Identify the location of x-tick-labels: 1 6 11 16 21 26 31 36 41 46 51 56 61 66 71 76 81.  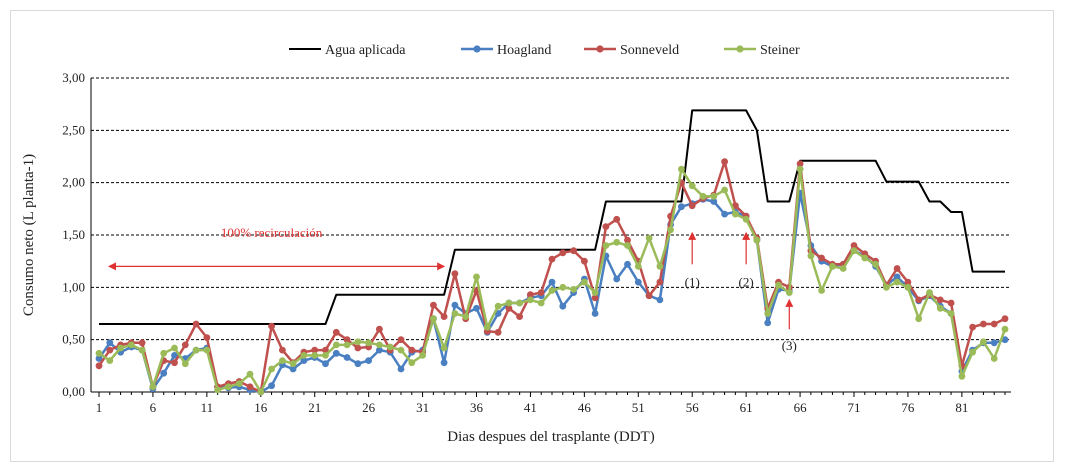
(532, 407).